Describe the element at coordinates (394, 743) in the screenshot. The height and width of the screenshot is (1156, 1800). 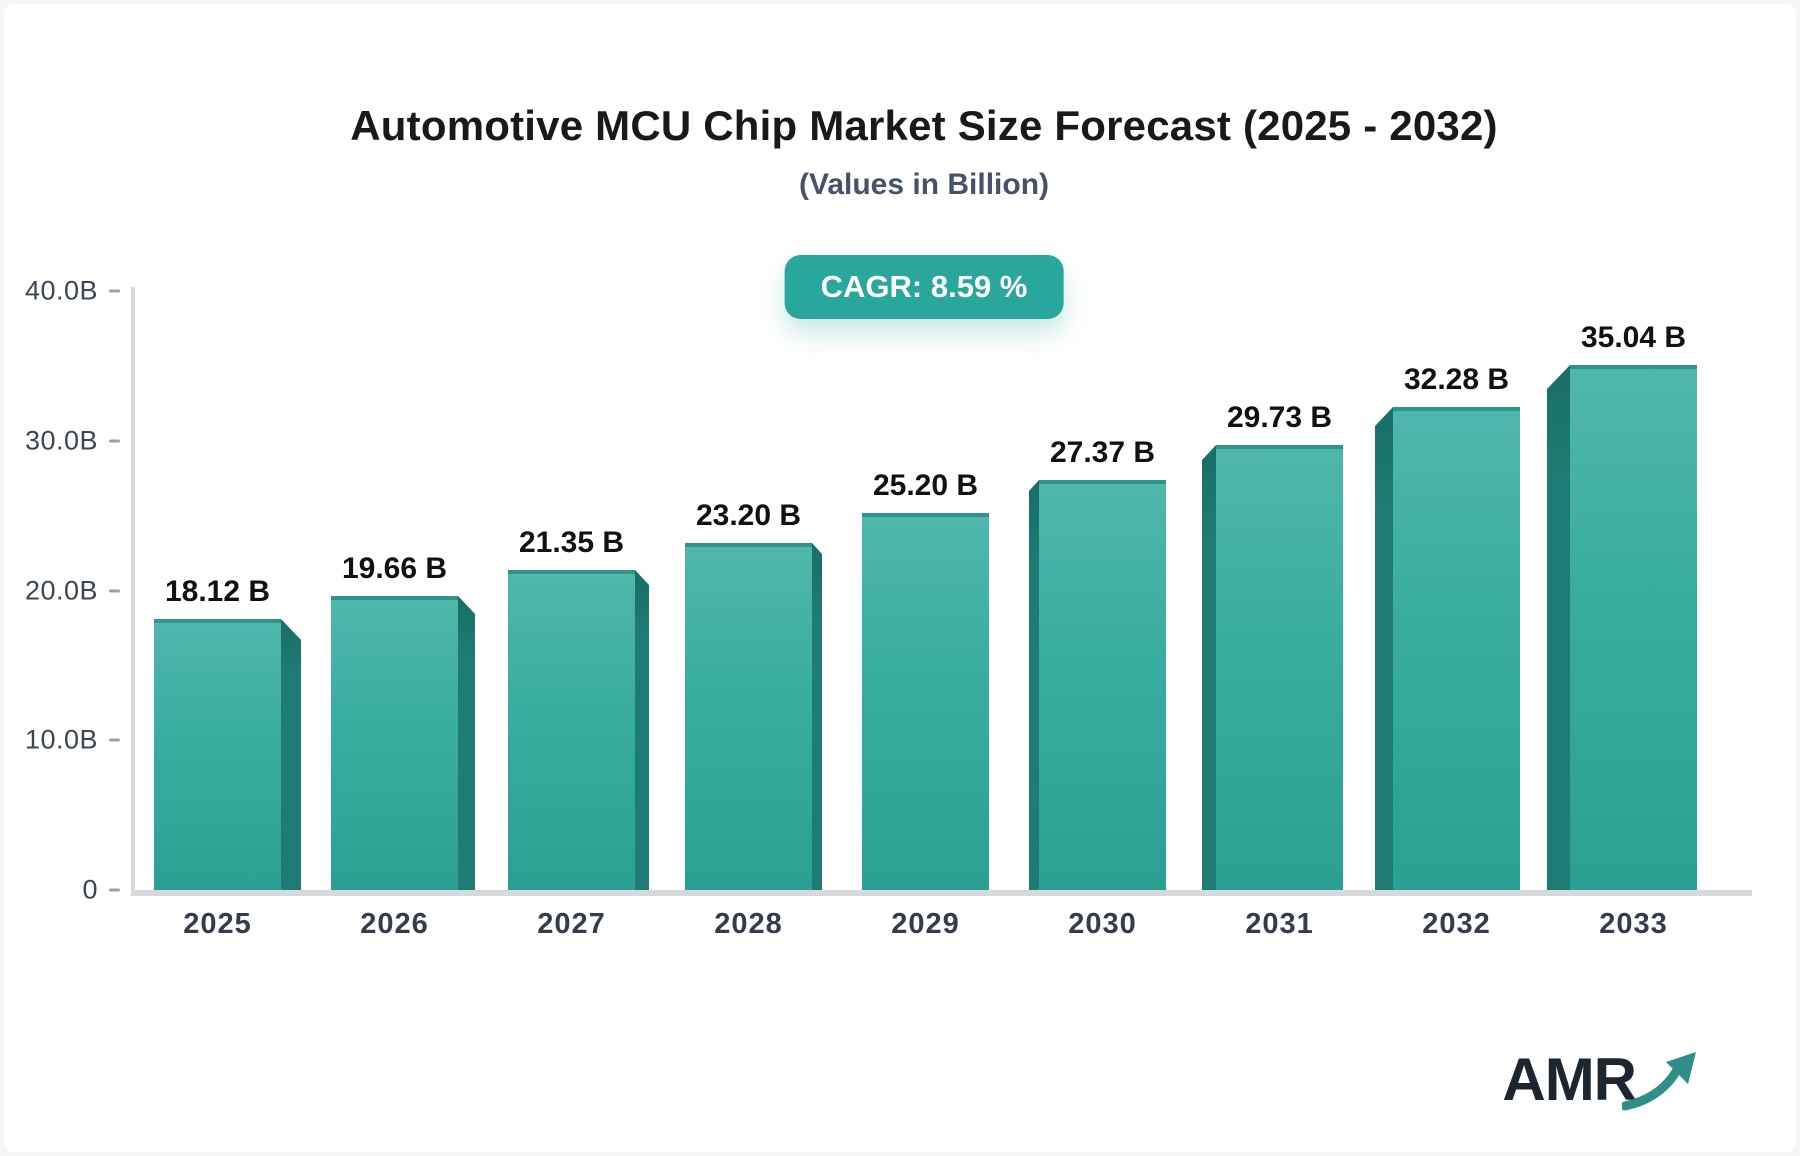
I see `bar-2026` at that location.